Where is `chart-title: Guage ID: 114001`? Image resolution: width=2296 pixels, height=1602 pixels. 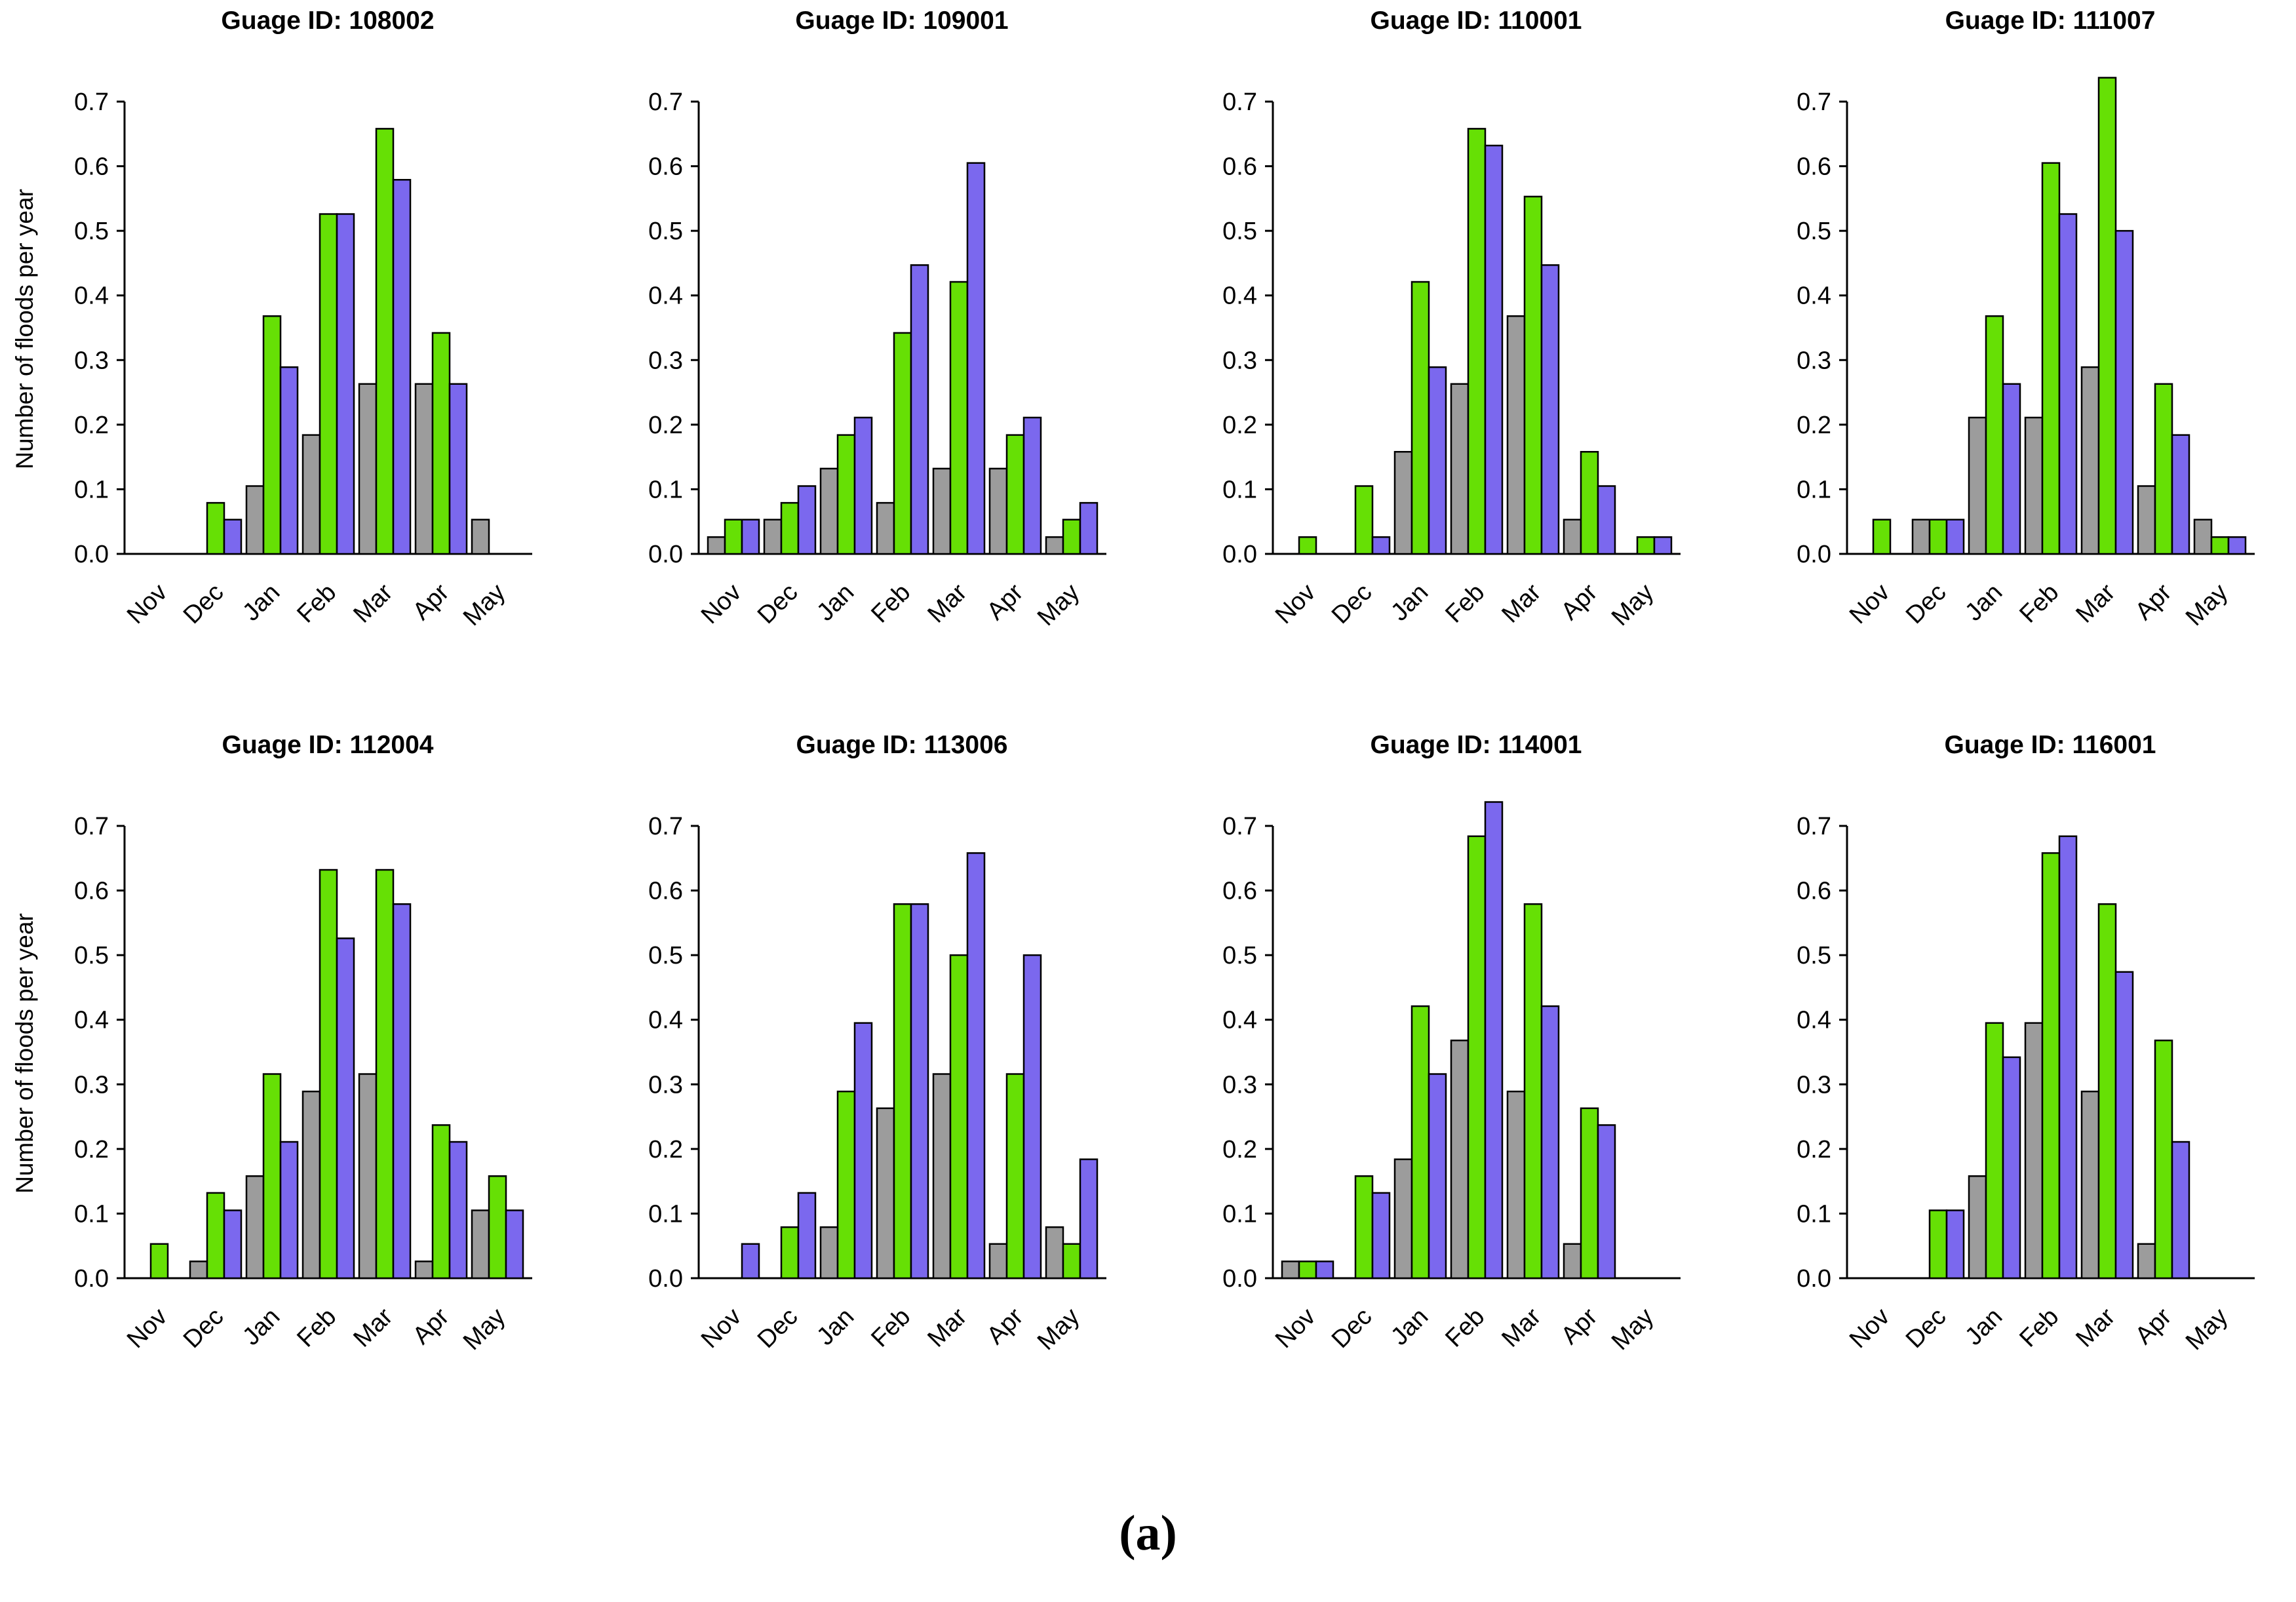
chart-title: Guage ID: 114001 is located at coordinates (1476, 745).